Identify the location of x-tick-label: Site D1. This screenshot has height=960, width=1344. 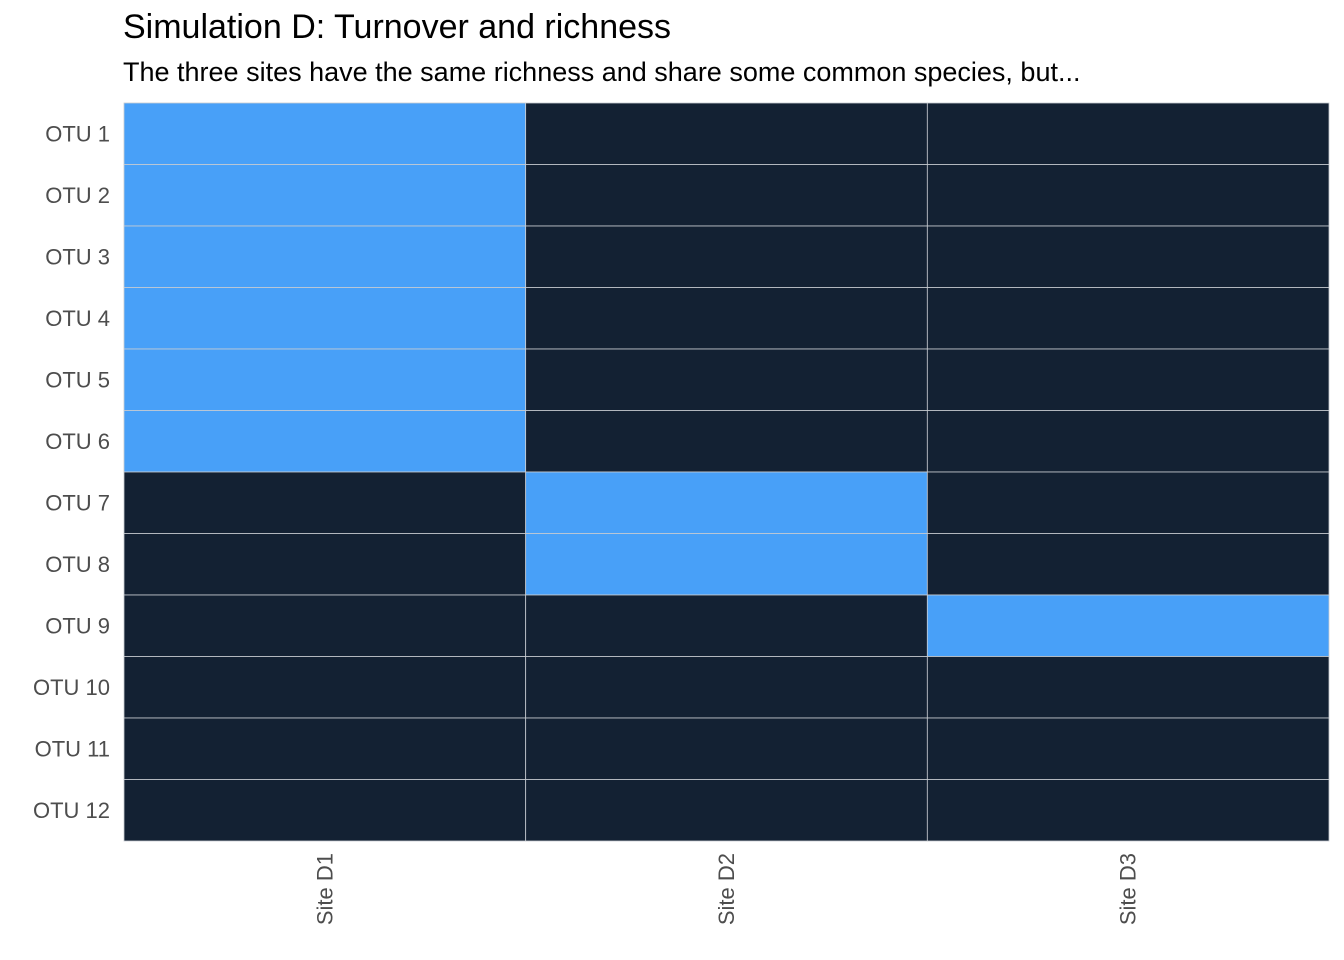
(324, 889).